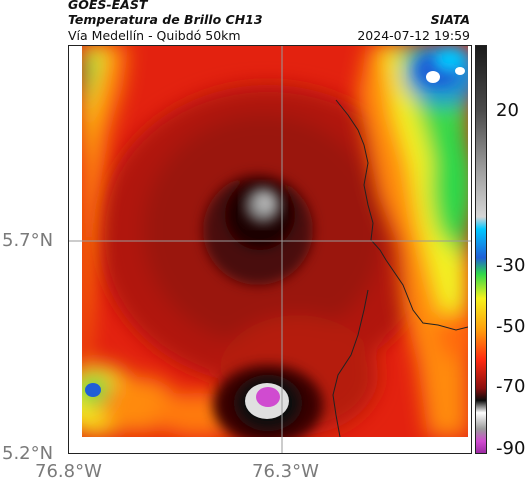 The height and width of the screenshot is (491, 526). What do you see at coordinates (165, 19) in the screenshot?
I see `product-name: Temperatura de Brillo CH13` at bounding box center [165, 19].